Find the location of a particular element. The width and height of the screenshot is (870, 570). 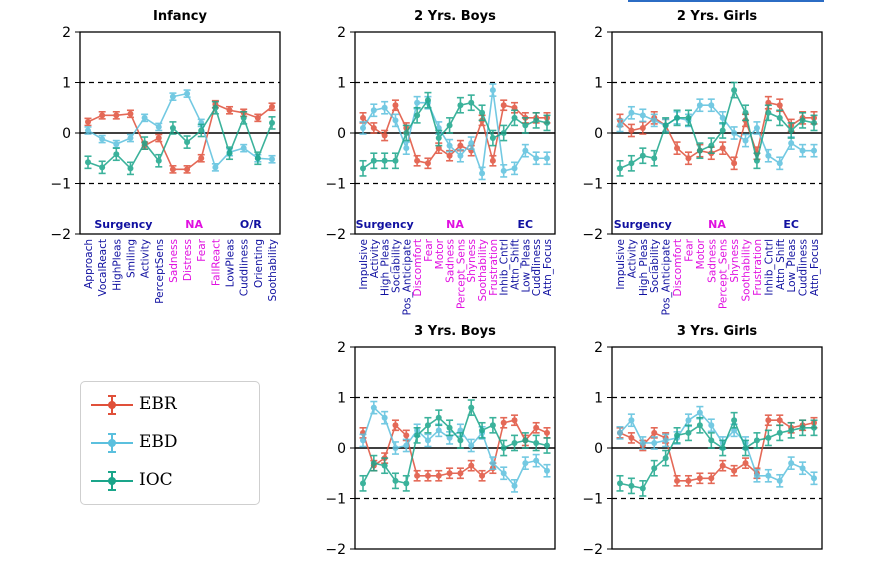

legend-marker-ioc is located at coordinates (112, 481).